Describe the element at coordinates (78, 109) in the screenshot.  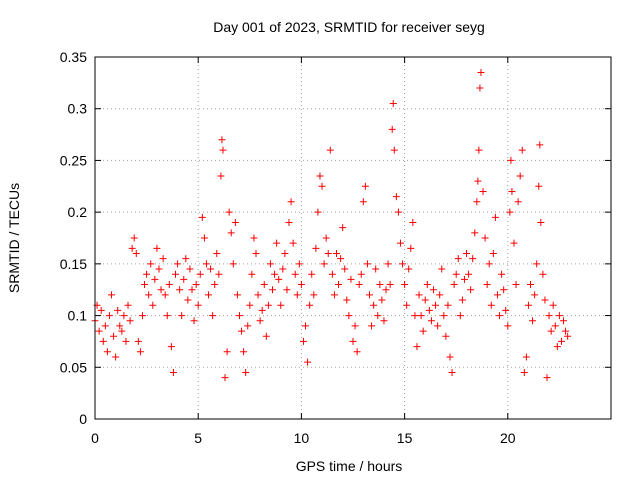
I see `y-tick-label: 0.3` at that location.